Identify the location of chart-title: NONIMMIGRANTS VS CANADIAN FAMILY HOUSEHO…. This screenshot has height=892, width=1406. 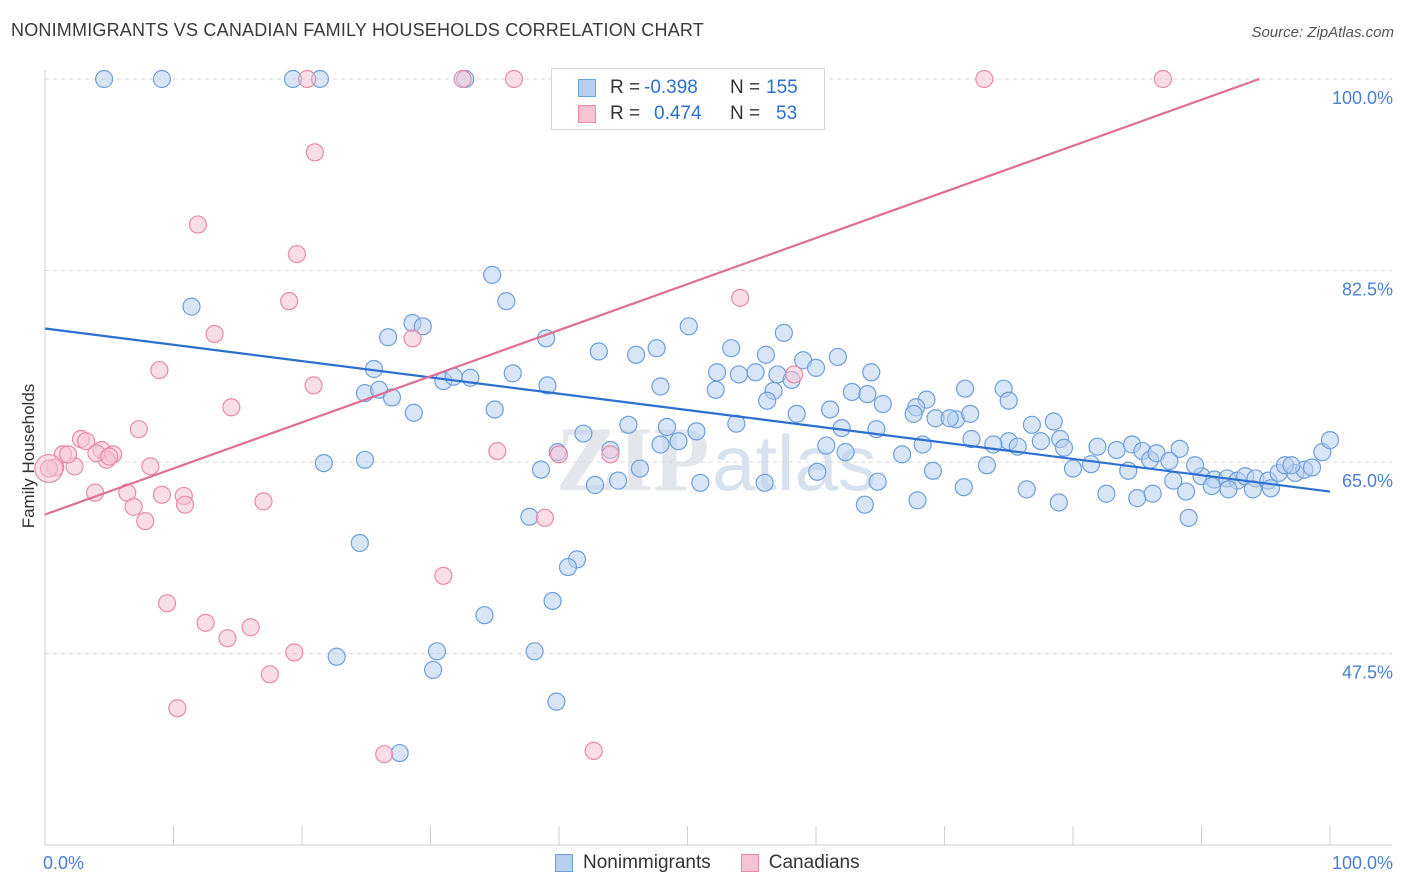
(357, 30).